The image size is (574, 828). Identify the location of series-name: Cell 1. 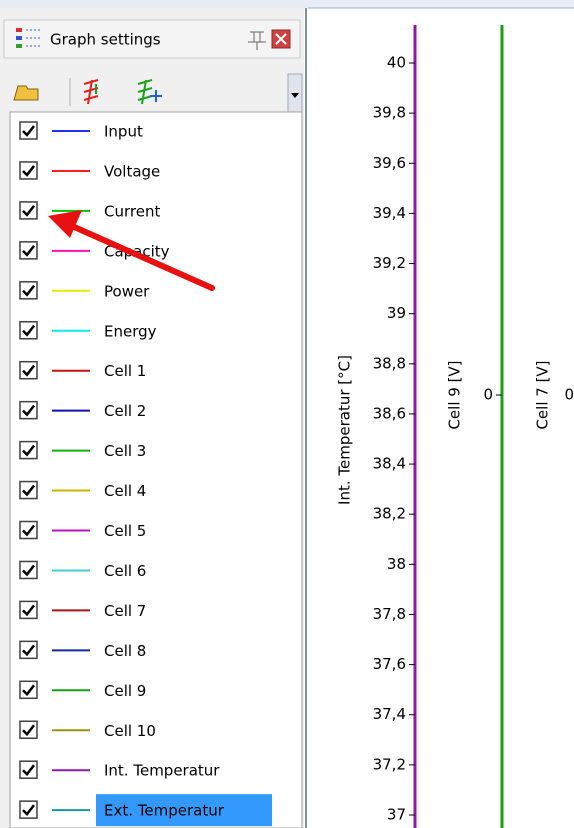
(125, 371).